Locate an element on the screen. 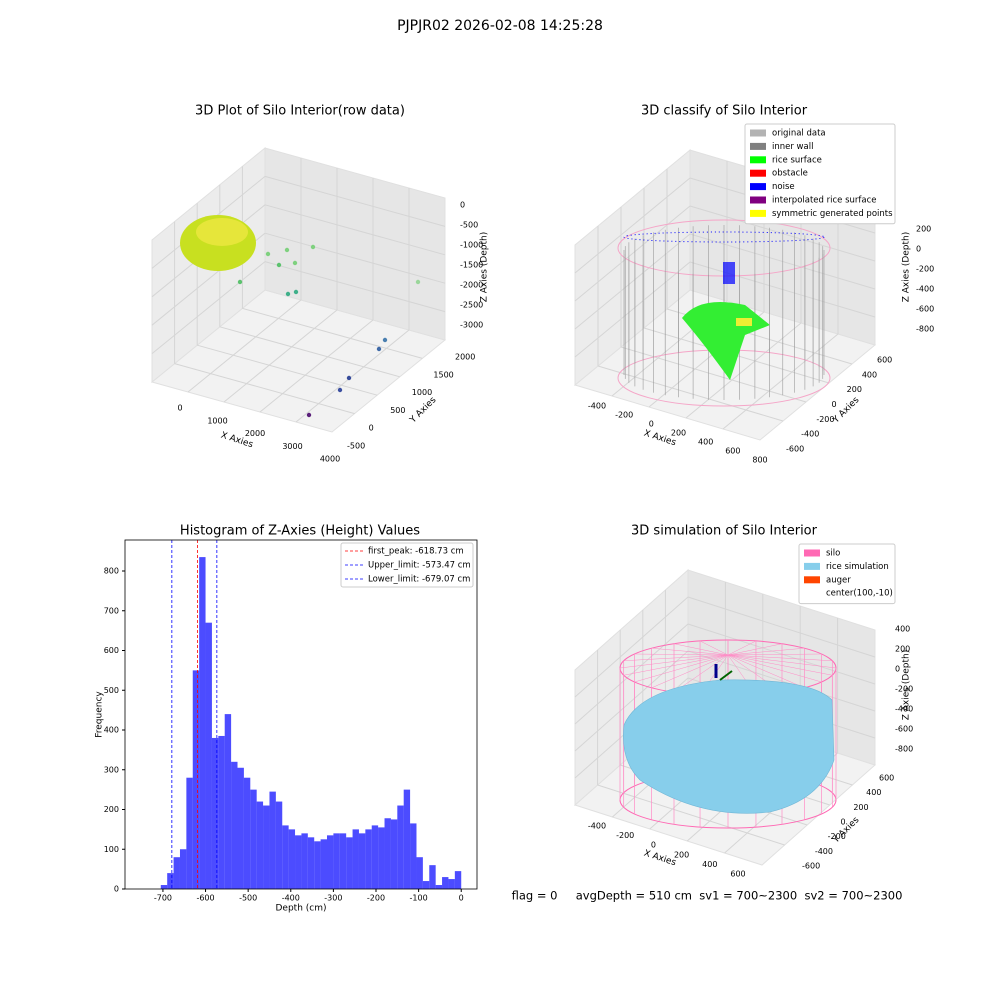 Image resolution: width=1000 pixels, height=1000 pixels. y-axis-label: Y Axies is located at coordinates (846, 830).